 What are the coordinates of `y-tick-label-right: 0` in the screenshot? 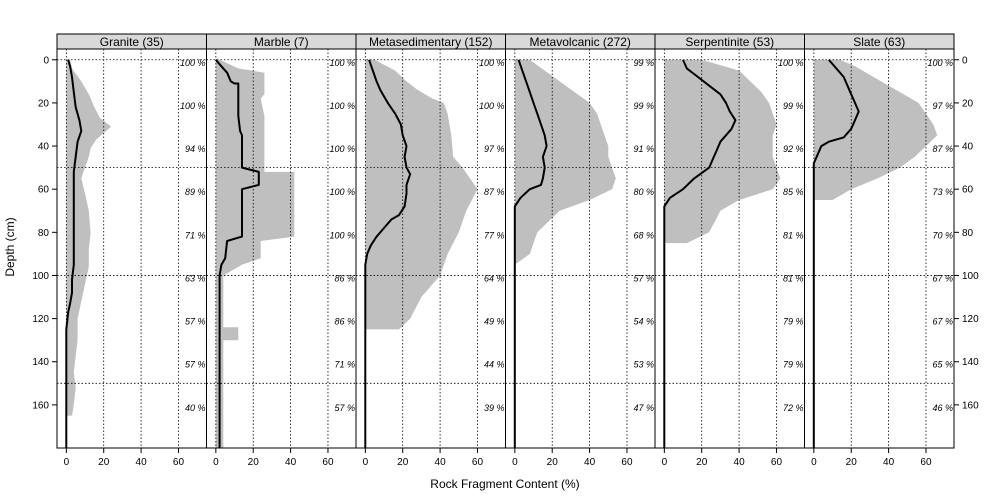 It's located at (965, 60).